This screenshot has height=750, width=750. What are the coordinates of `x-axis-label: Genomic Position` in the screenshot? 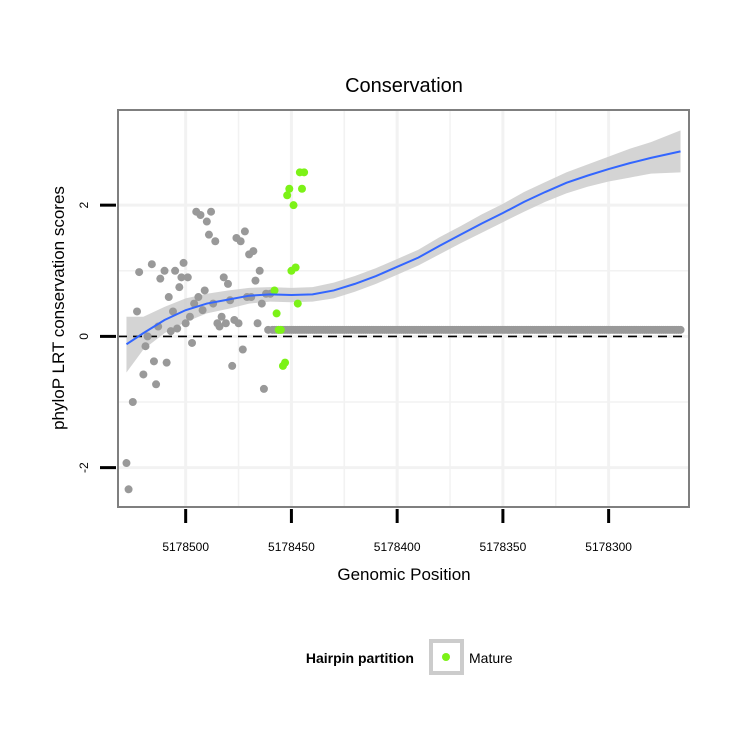 It's located at (403, 574).